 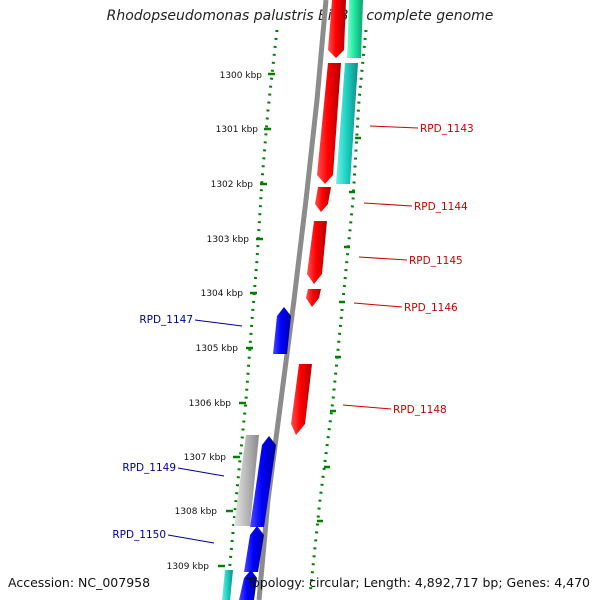 What do you see at coordinates (227, 585) in the screenshot?
I see `gene-arrow-bottom-teal` at bounding box center [227, 585].